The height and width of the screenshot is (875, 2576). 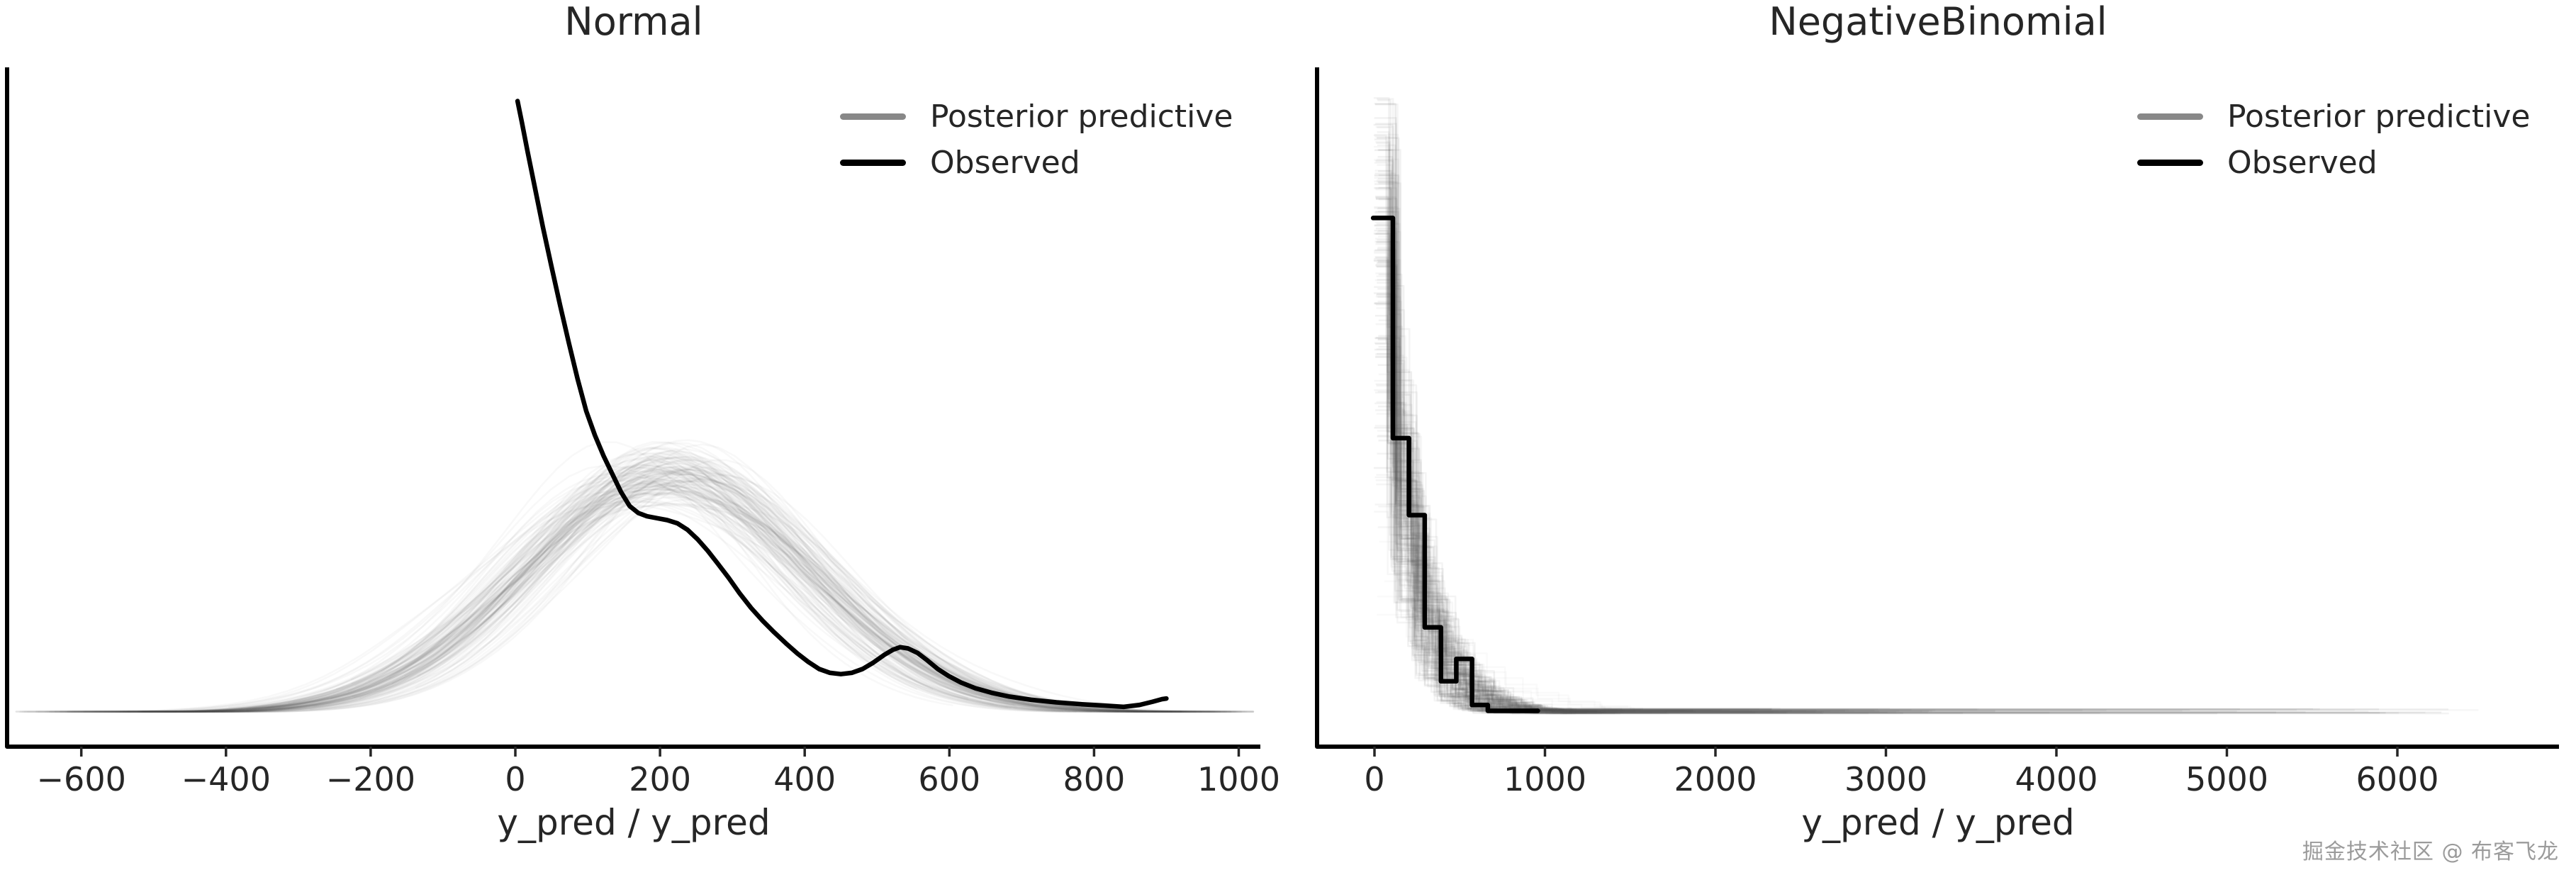 What do you see at coordinates (660, 779) in the screenshot?
I see `x-tick-label: 200` at bounding box center [660, 779].